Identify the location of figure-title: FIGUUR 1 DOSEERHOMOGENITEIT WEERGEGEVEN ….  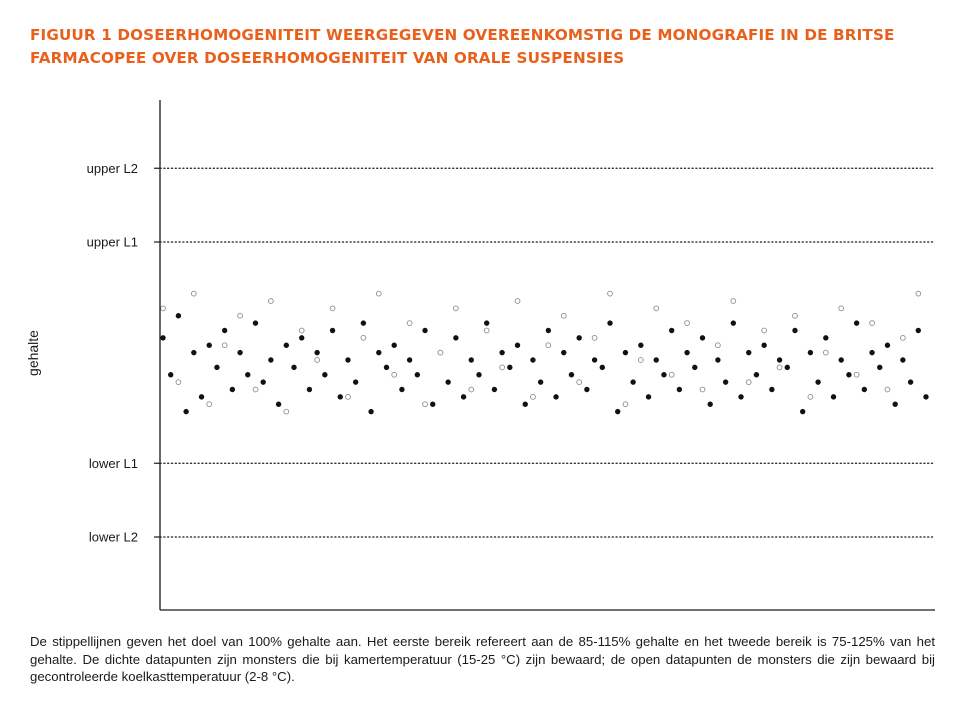
(462, 46).